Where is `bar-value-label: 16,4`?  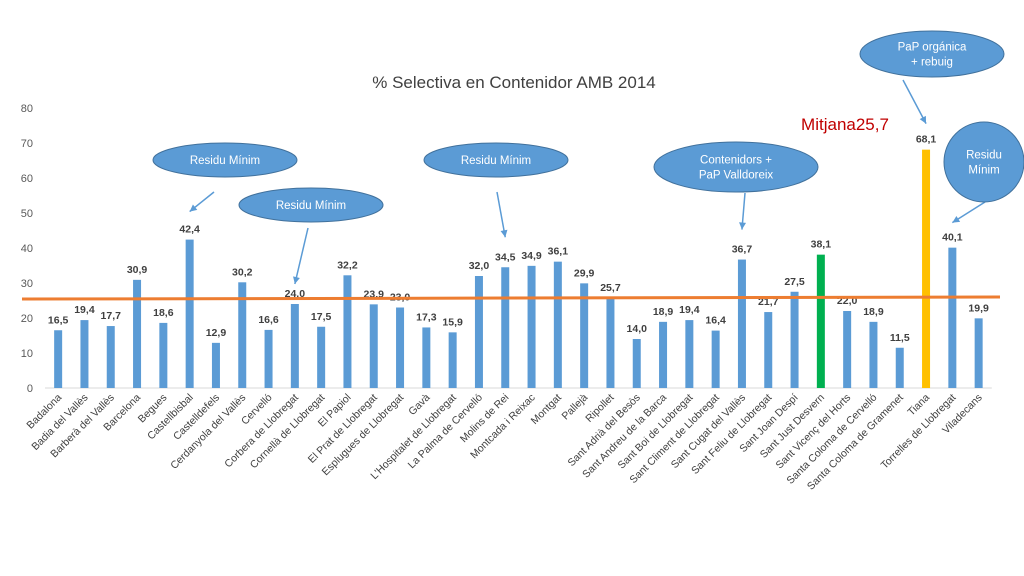 bar-value-label: 16,4 is located at coordinates (715, 321).